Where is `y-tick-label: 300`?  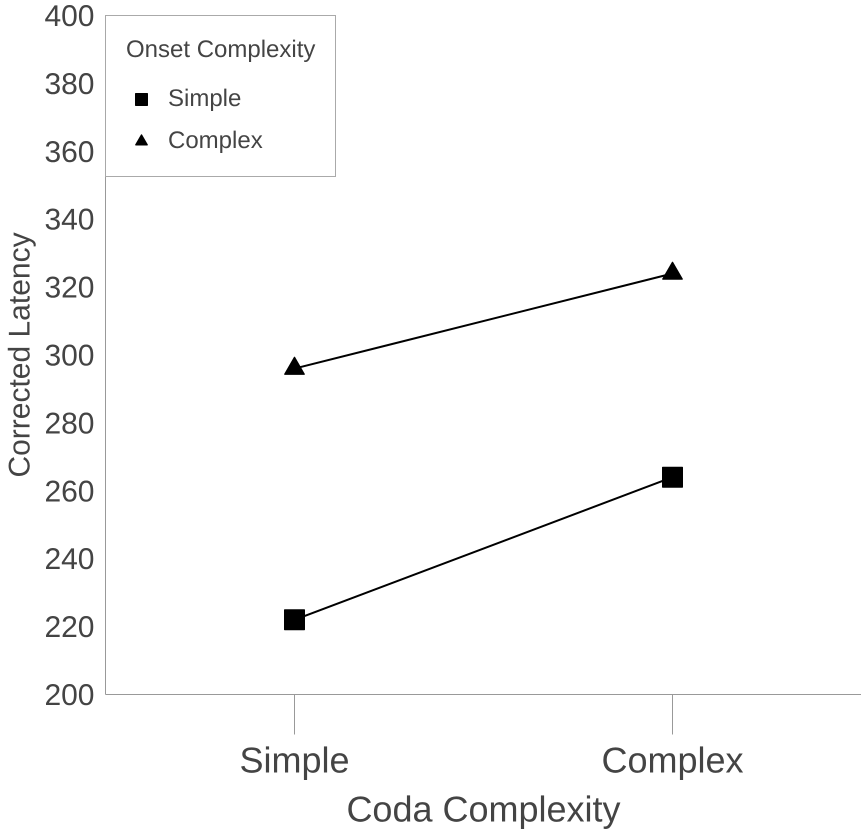
y-tick-label: 300 is located at coordinates (69, 356).